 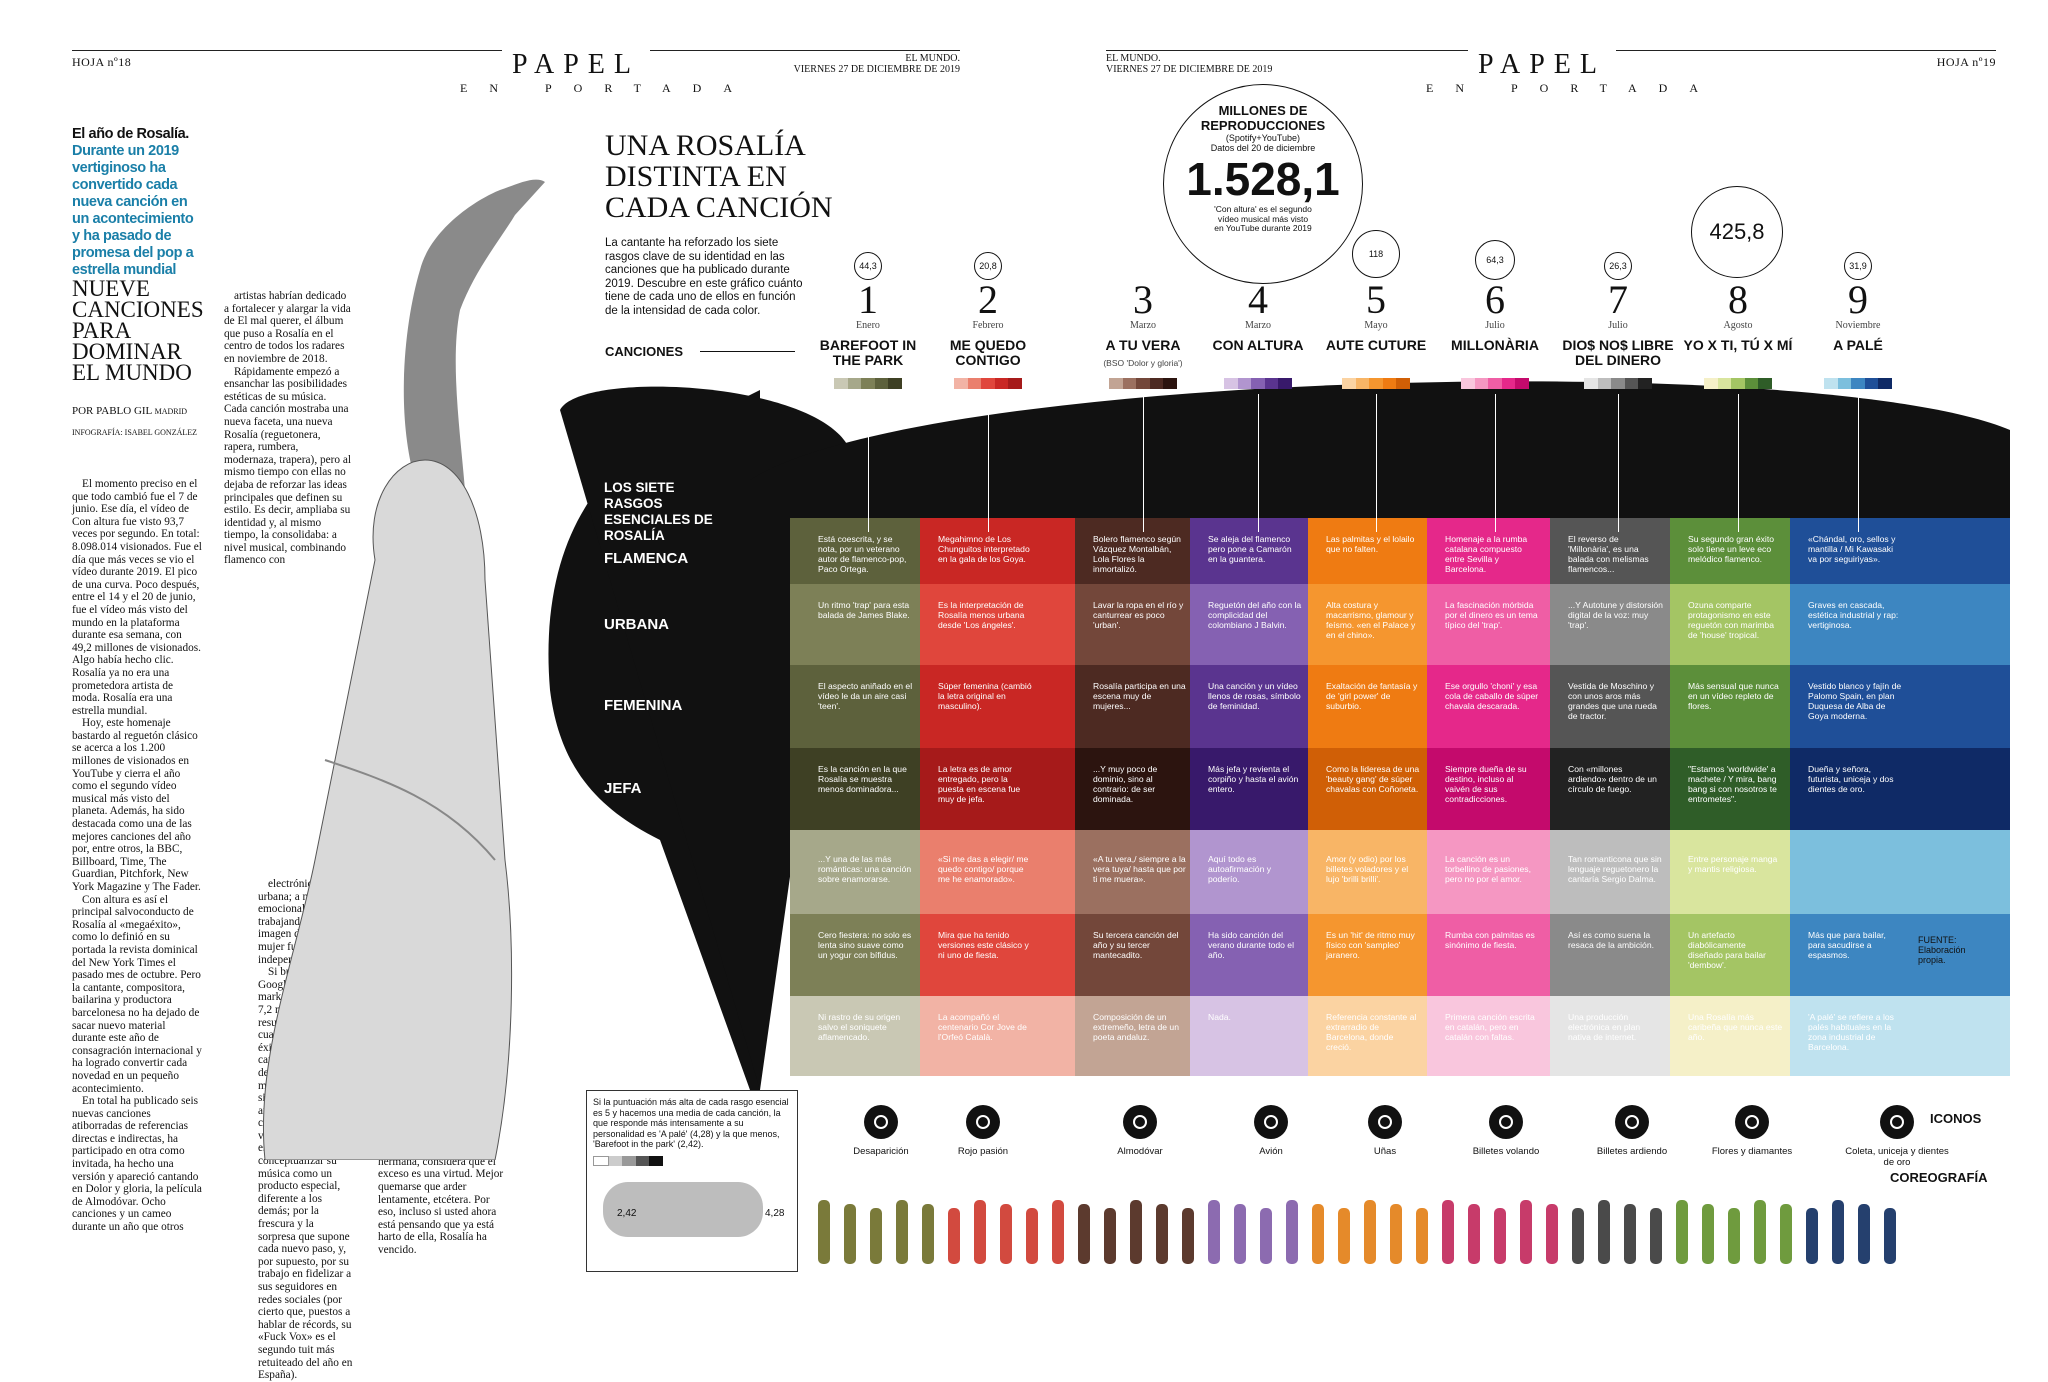 What do you see at coordinates (747, 351) in the screenshot?
I see `canciones-arrow` at bounding box center [747, 351].